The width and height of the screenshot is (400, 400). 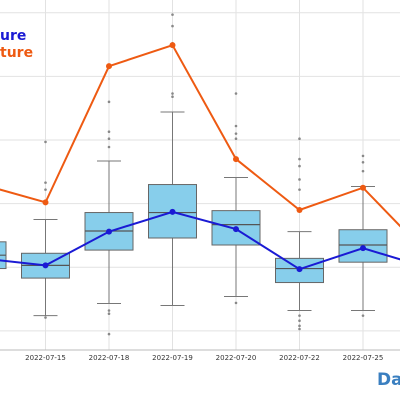 What do you see at coordinates (13, 36) in the screenshot?
I see `legend-label: ure` at bounding box center [13, 36].